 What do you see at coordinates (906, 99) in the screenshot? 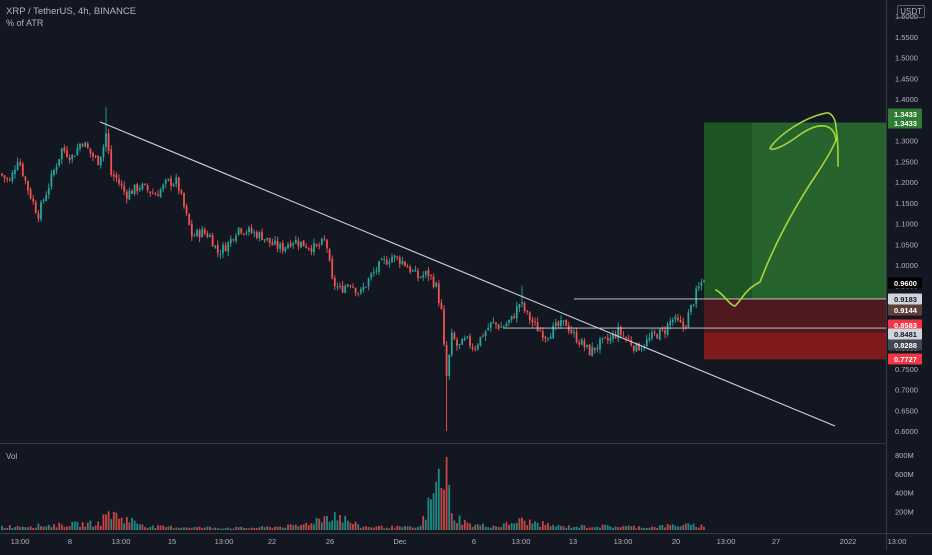
I see `price-tick-label: 1.4000` at bounding box center [906, 99].